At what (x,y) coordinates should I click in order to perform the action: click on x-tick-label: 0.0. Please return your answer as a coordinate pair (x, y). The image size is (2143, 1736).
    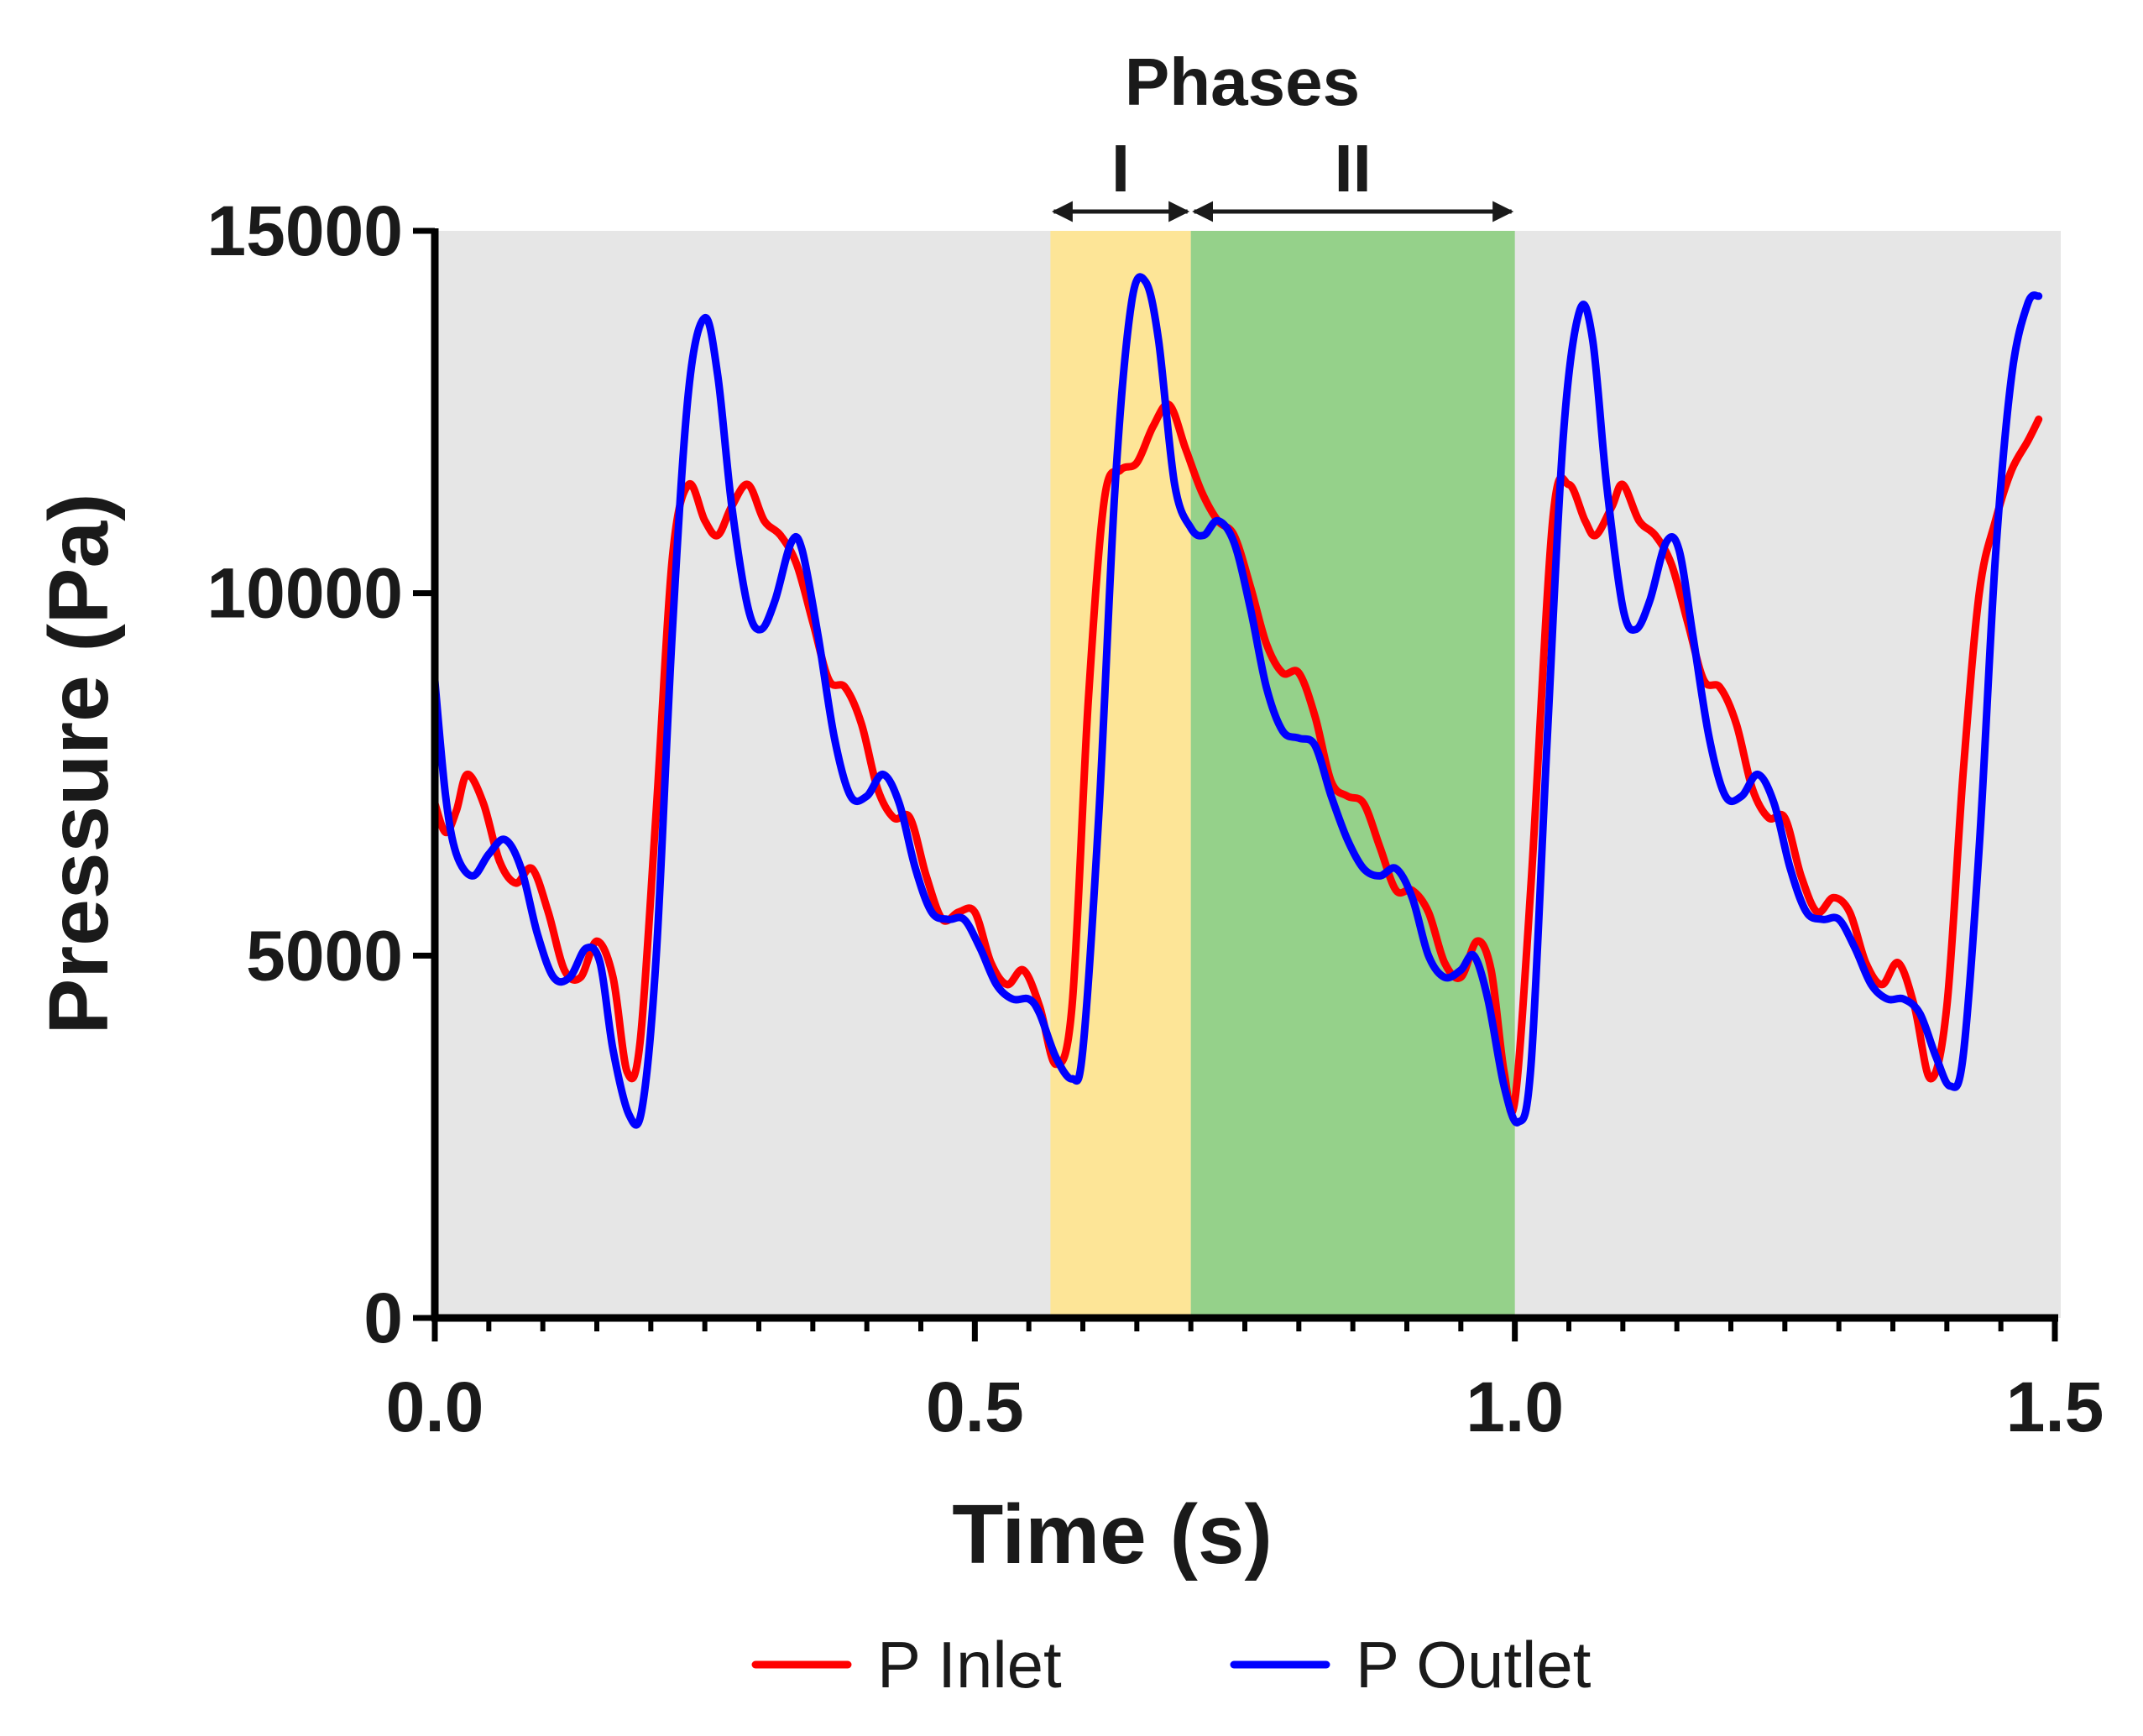
    Looking at the image, I should click on (435, 1406).